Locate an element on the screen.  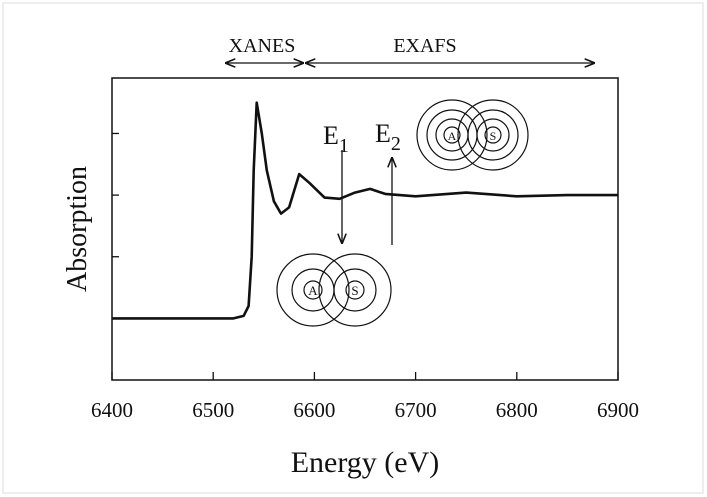
region-label: EXAFS is located at coordinates (424, 46).